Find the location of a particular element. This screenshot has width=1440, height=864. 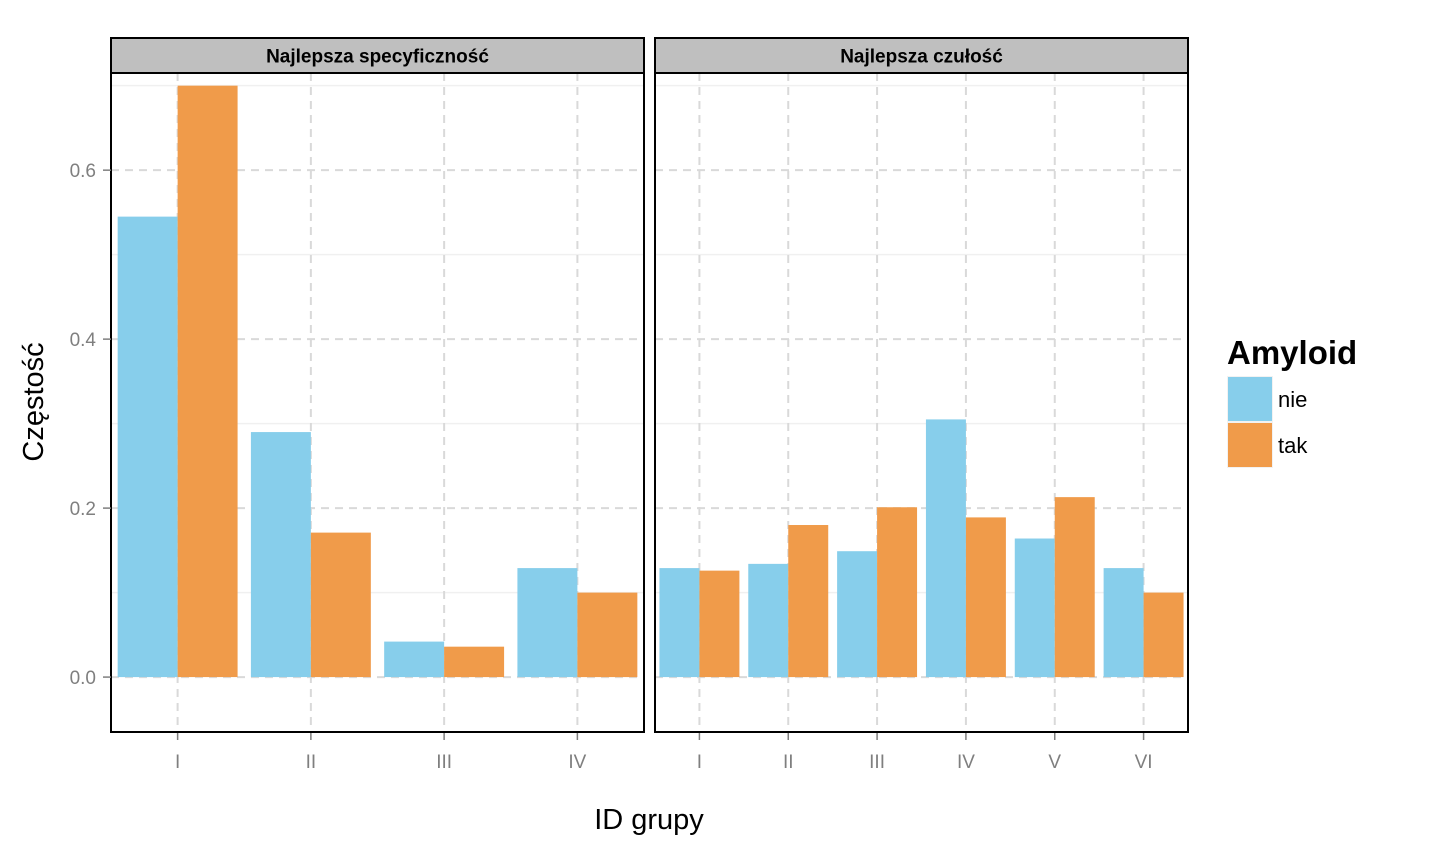

legend-label-nie: nie is located at coordinates (1292, 399).